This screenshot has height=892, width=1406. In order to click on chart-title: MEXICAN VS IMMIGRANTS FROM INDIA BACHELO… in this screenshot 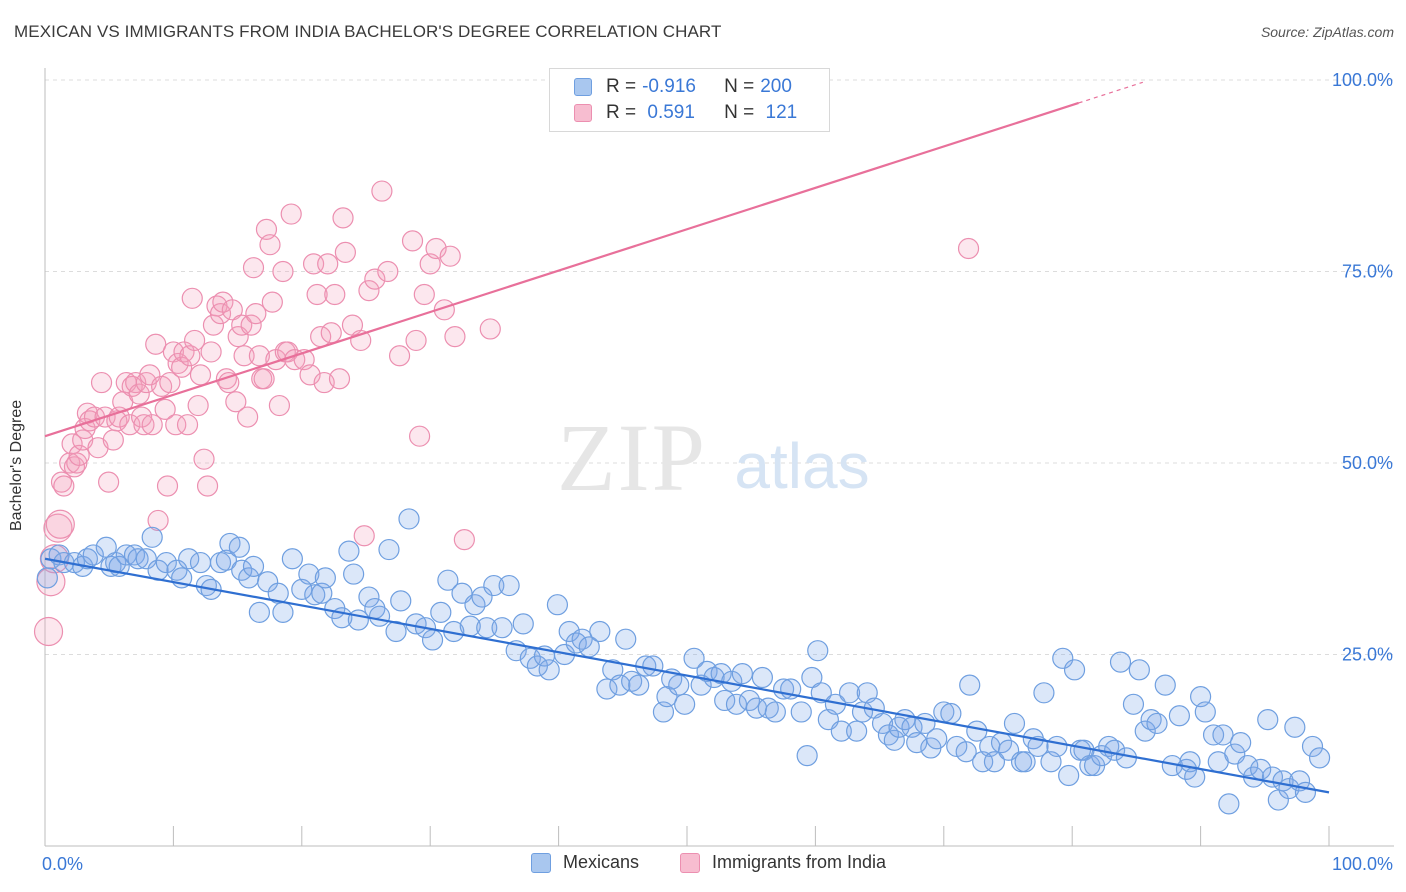, I will do `click(368, 31)`.